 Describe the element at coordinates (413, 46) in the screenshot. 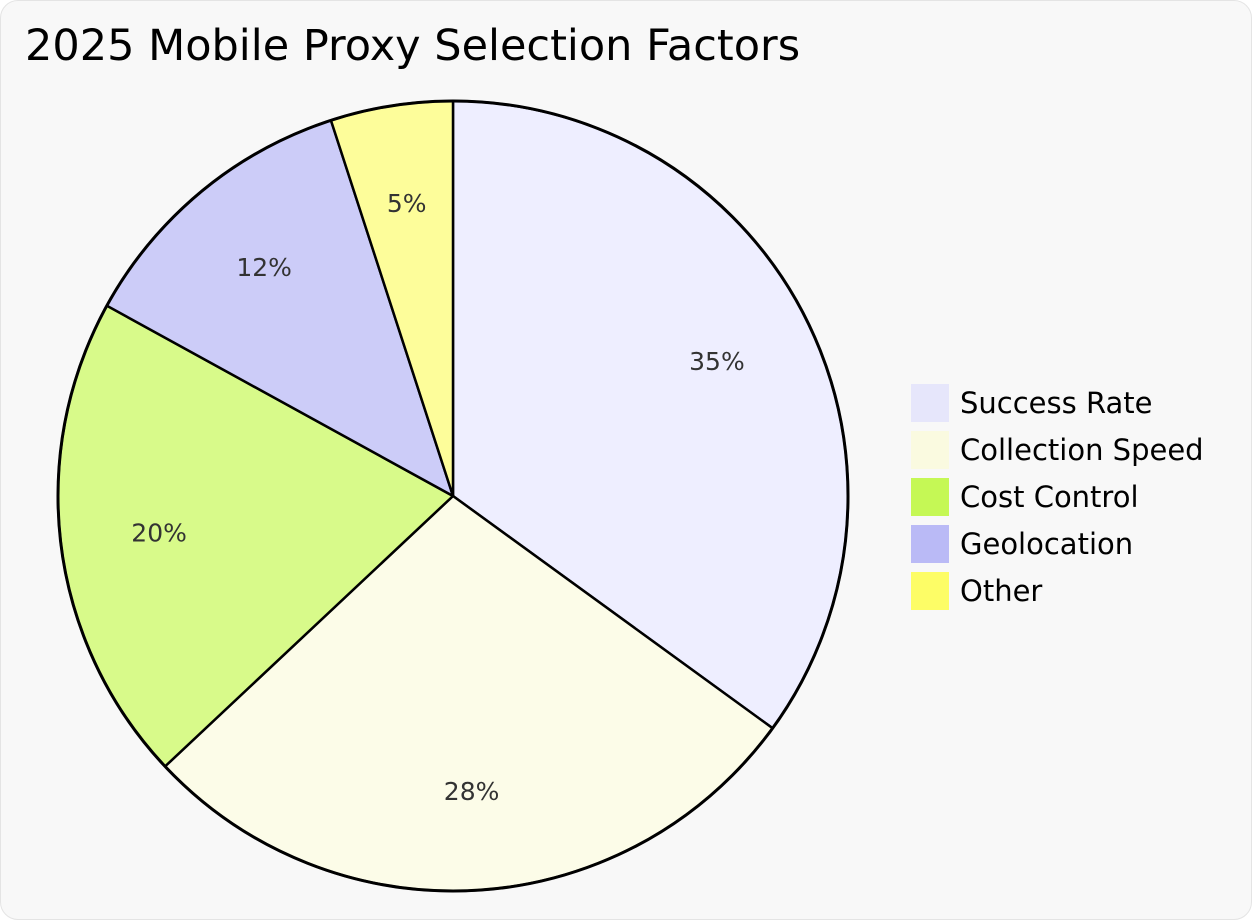

I see `chart-title: 2025 Mobile Proxy Selection Factors` at that location.